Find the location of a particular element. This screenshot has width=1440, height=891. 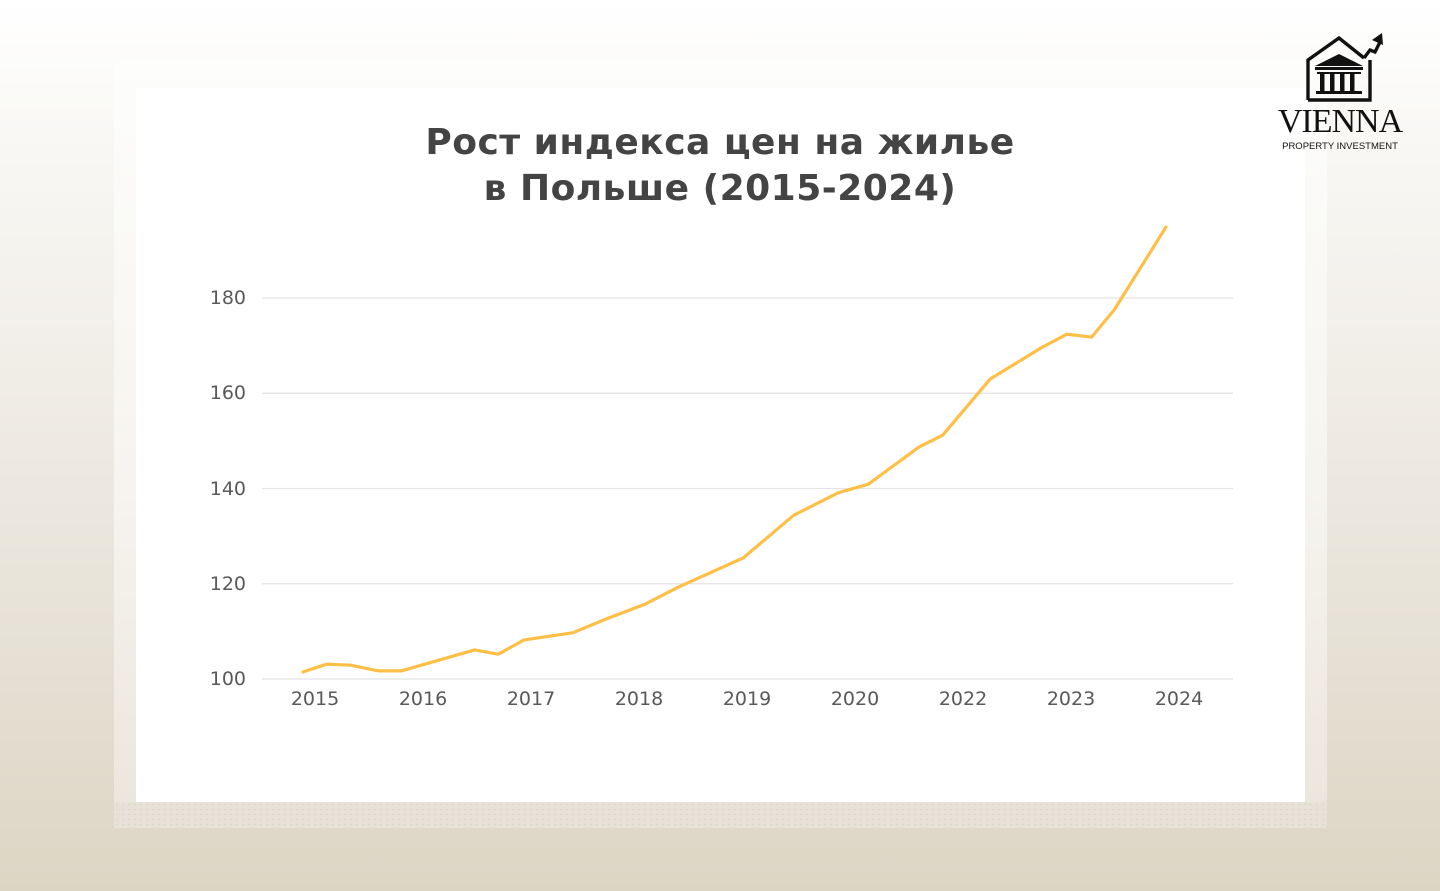

x-tick-label: 2016 is located at coordinates (423, 699).